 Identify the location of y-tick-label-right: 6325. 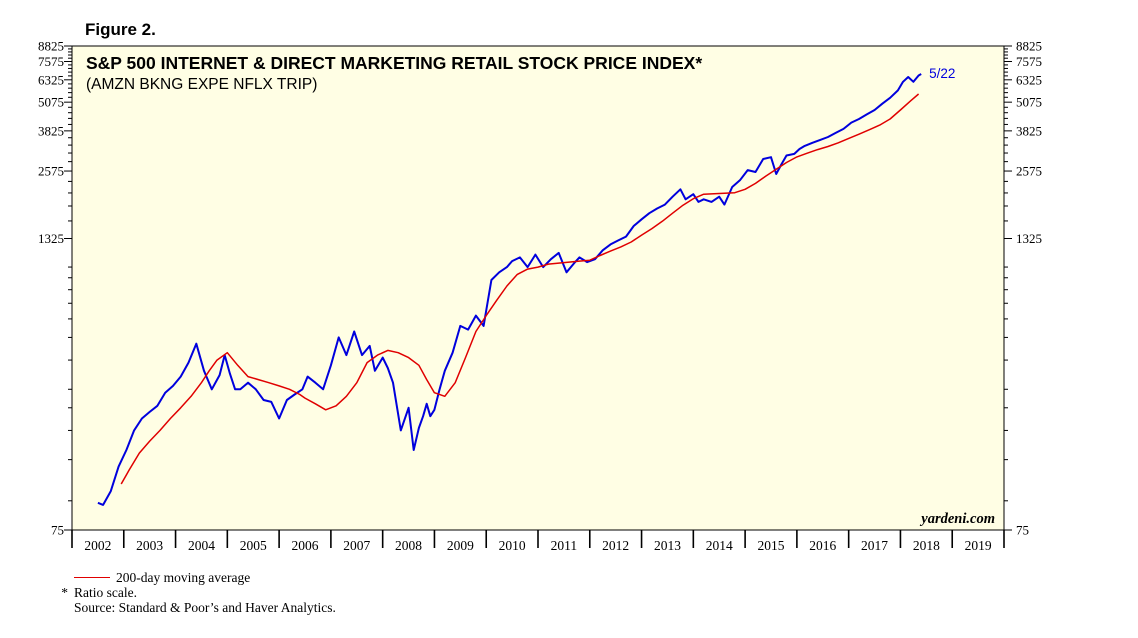
(1029, 79).